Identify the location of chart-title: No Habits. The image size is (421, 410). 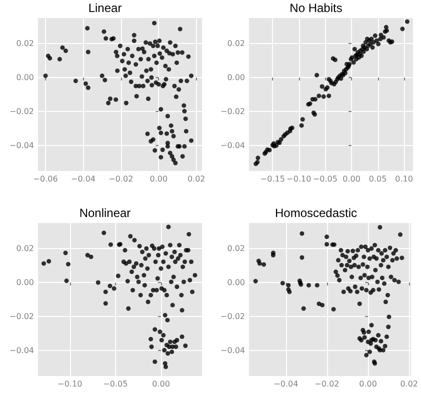
(316, 8).